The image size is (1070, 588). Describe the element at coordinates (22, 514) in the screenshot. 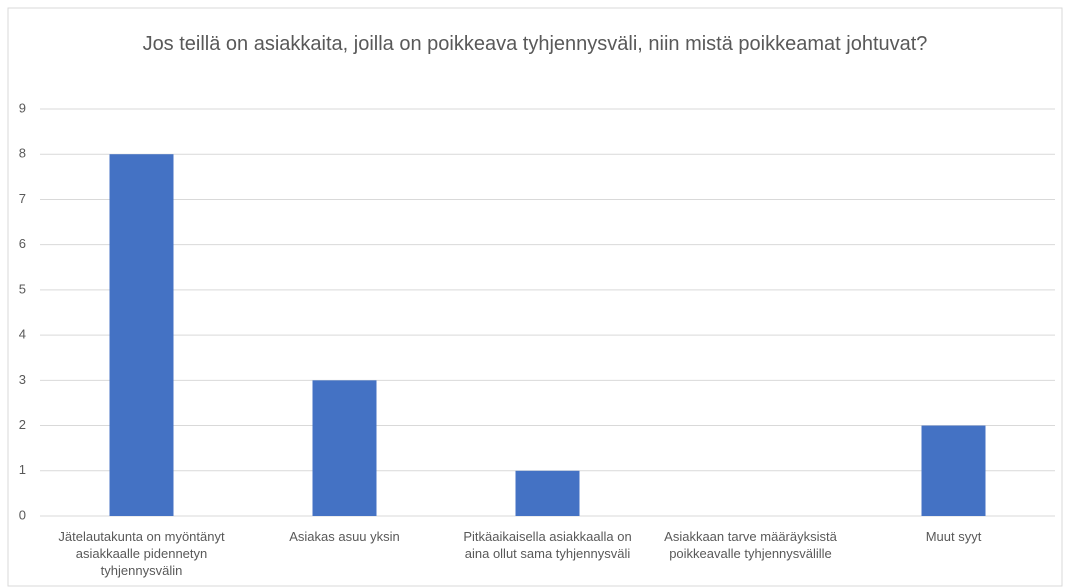

I see `y-tick-label: 0` at that location.